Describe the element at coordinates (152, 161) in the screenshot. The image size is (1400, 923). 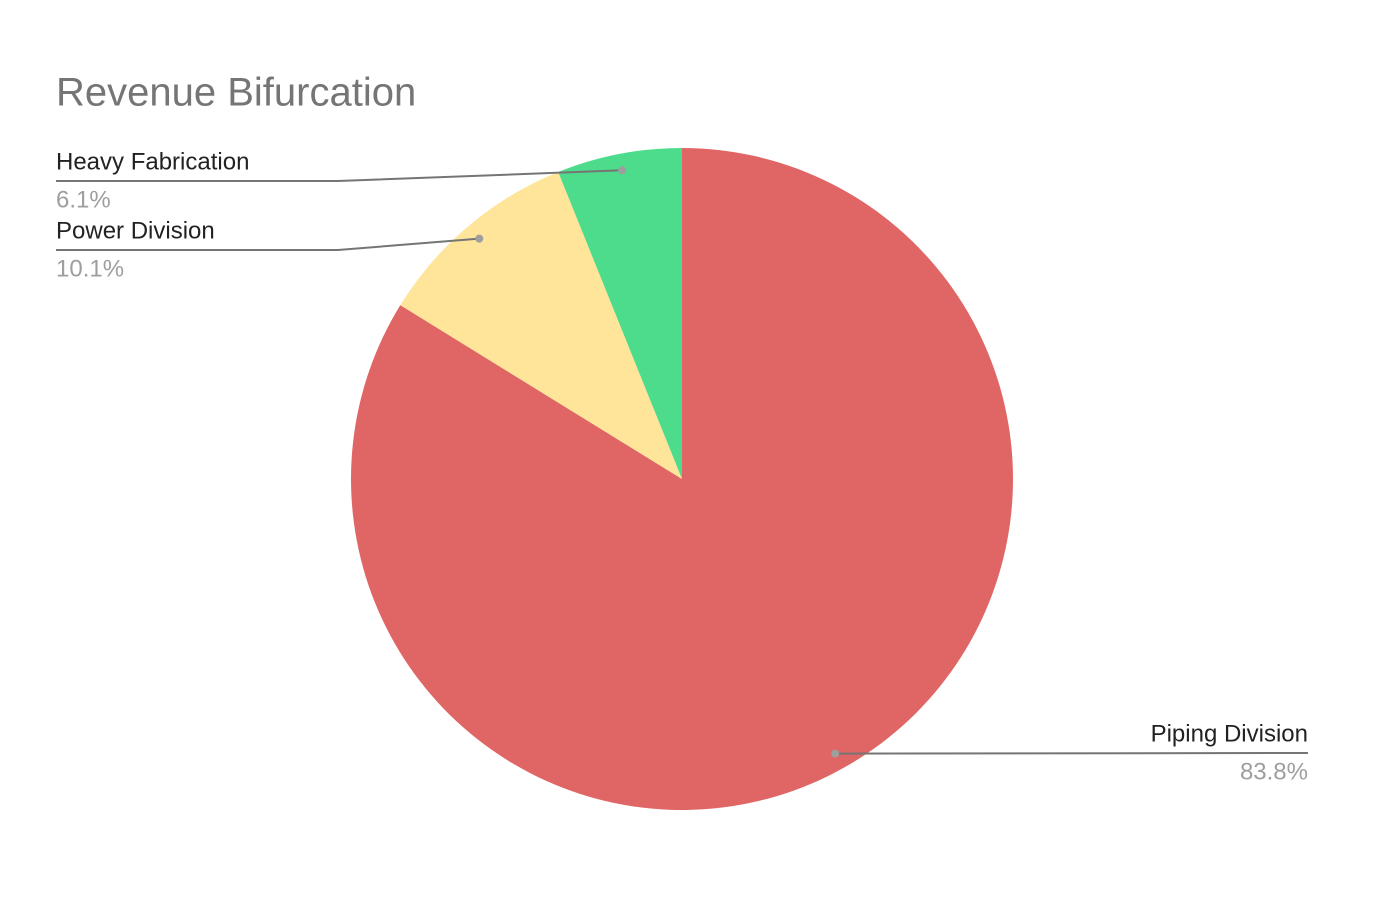
I see `slice-label: Heavy Fabrication` at that location.